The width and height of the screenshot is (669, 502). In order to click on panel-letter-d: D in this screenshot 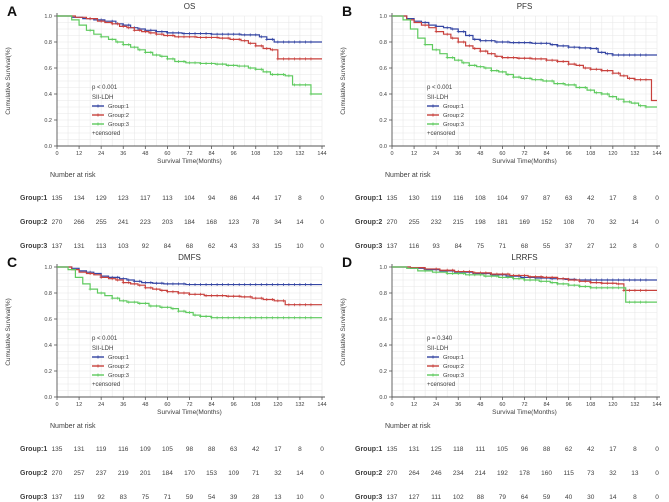, I will do `click(347, 262)`.